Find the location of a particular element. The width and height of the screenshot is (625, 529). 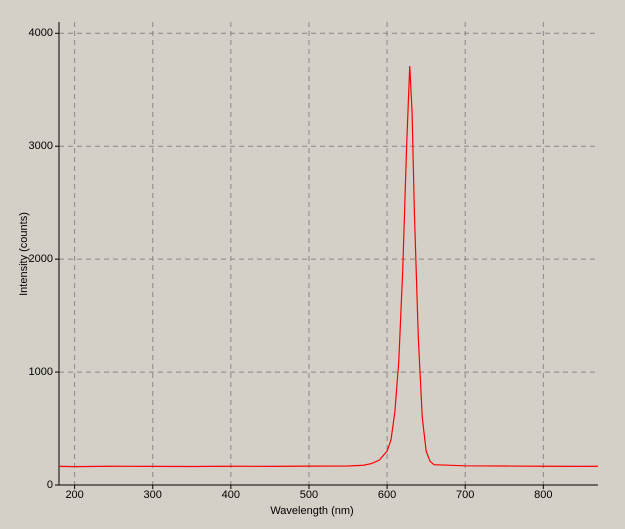

y-tick-label: 1000 is located at coordinates (41, 372).